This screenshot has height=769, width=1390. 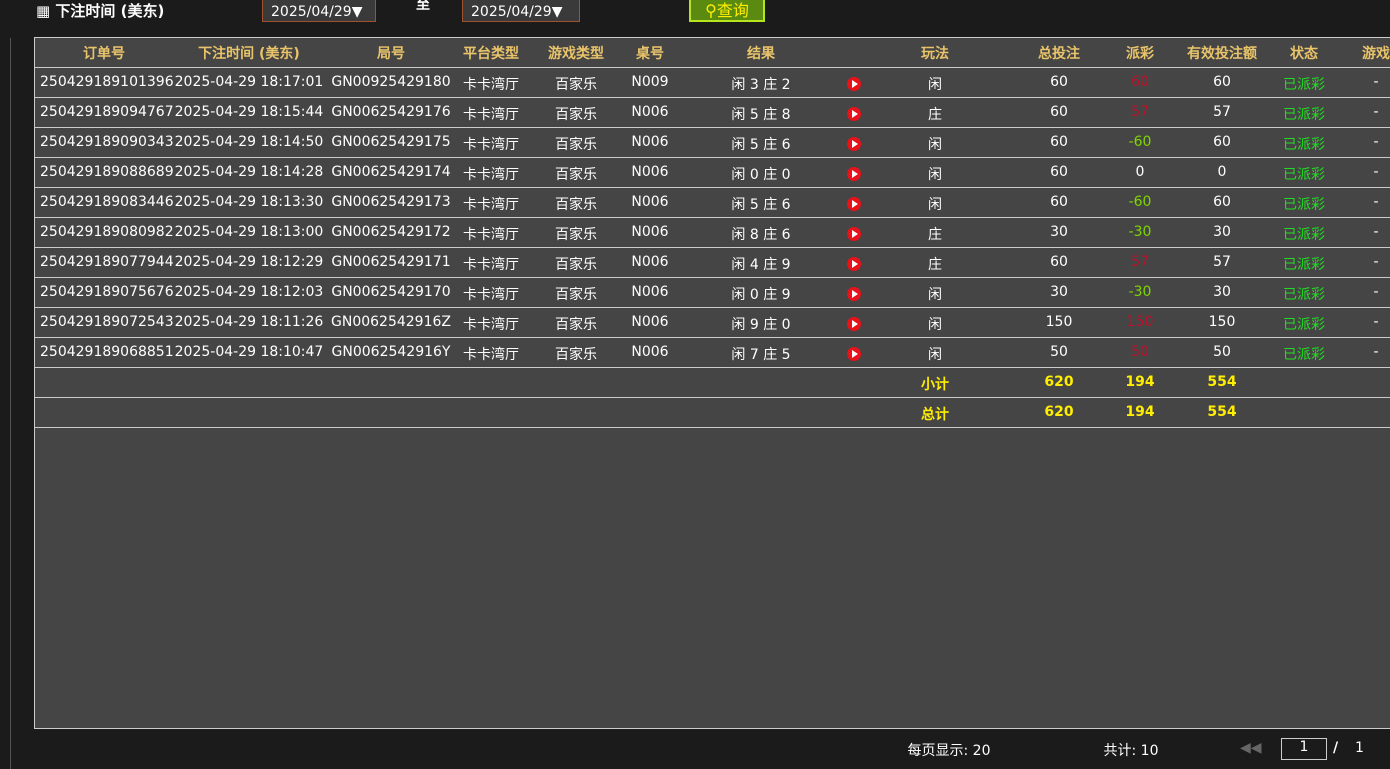 I want to click on summary-label: 小计, so click(x=935, y=385).